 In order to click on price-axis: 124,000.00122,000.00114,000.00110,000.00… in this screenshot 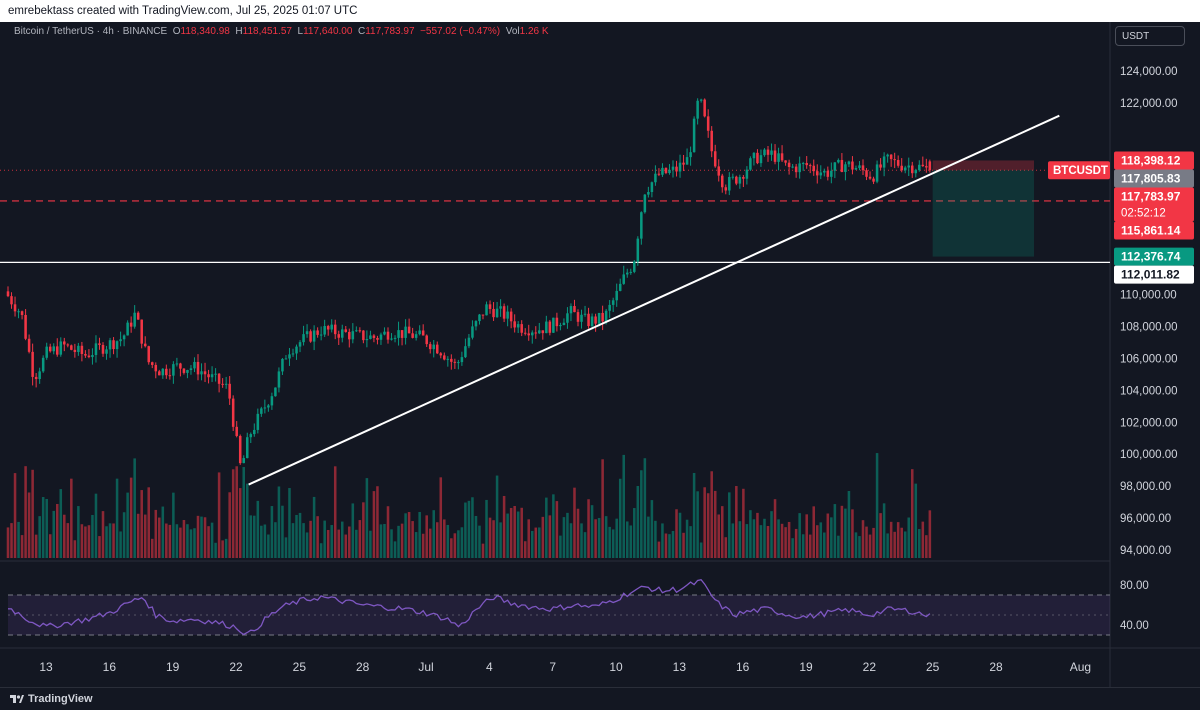, I will do `click(1149, 349)`.